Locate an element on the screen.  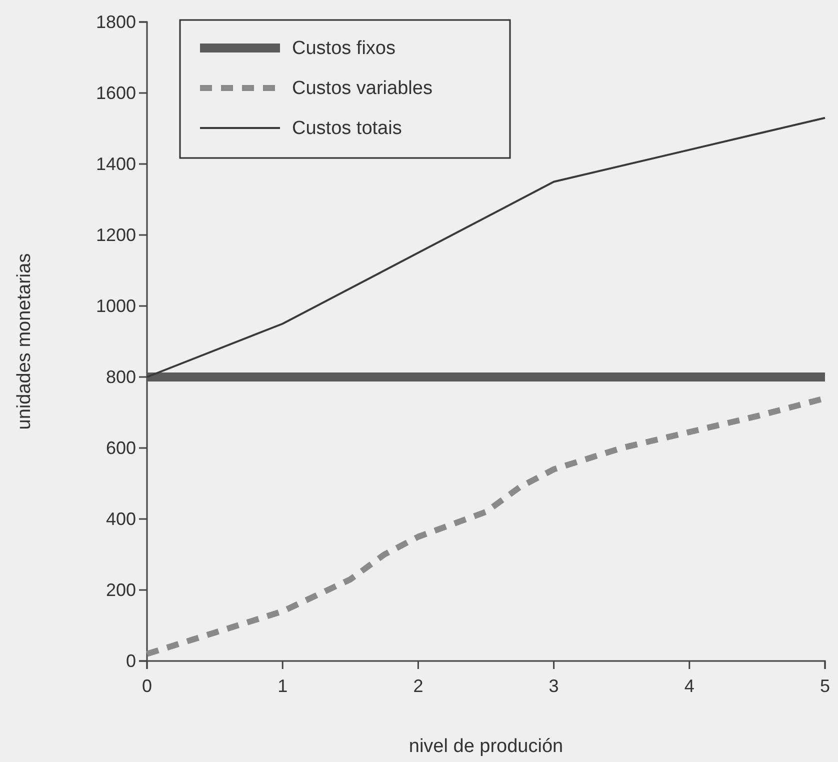
x-tick-label: 1 is located at coordinates (283, 686).